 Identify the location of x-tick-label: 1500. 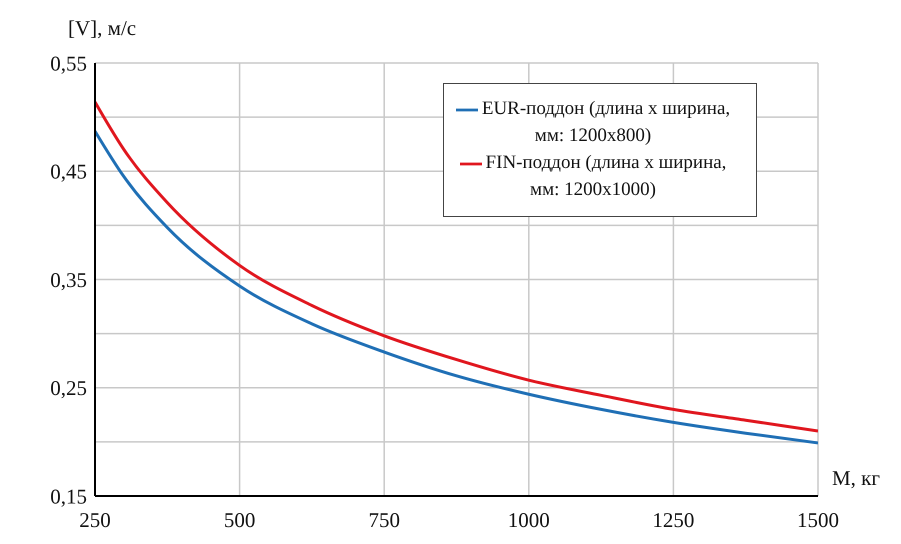
(818, 520).